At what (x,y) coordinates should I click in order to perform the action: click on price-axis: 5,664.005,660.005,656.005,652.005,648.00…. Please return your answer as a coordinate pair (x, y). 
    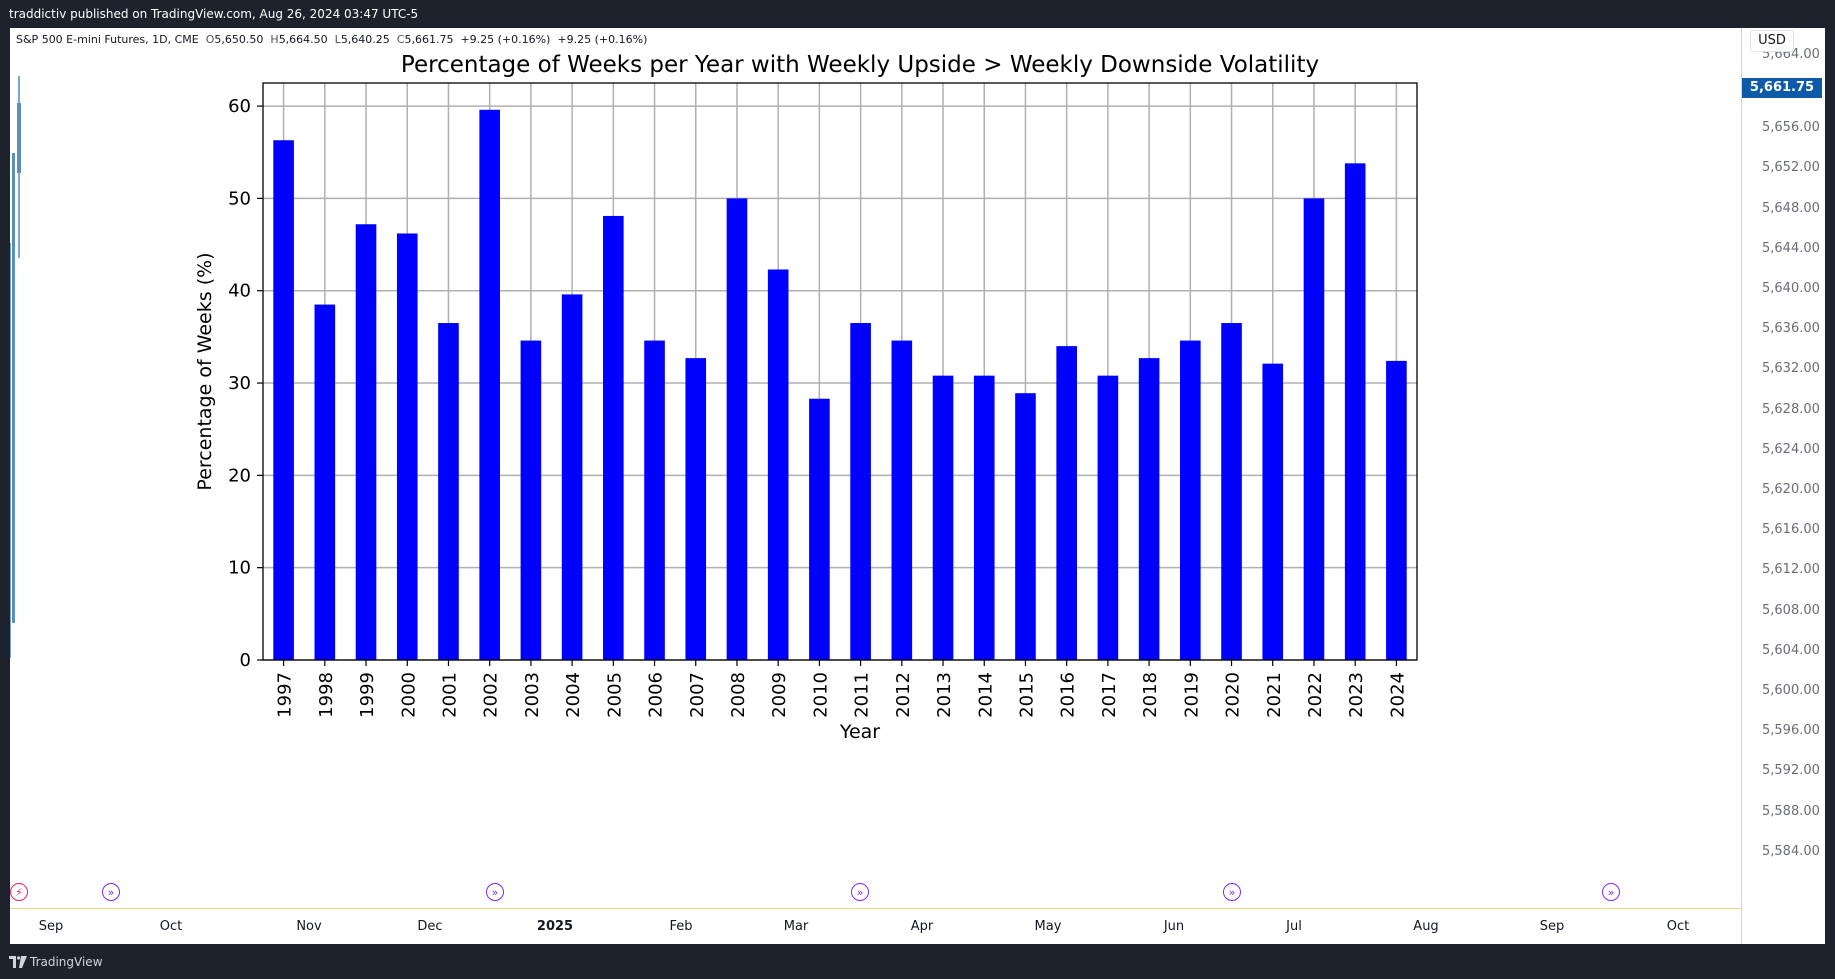
    Looking at the image, I should click on (1783, 486).